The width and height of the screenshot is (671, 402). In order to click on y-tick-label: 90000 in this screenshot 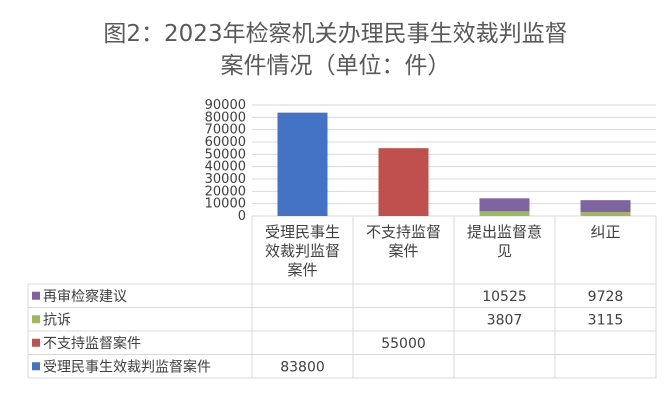, I will do `click(225, 105)`.